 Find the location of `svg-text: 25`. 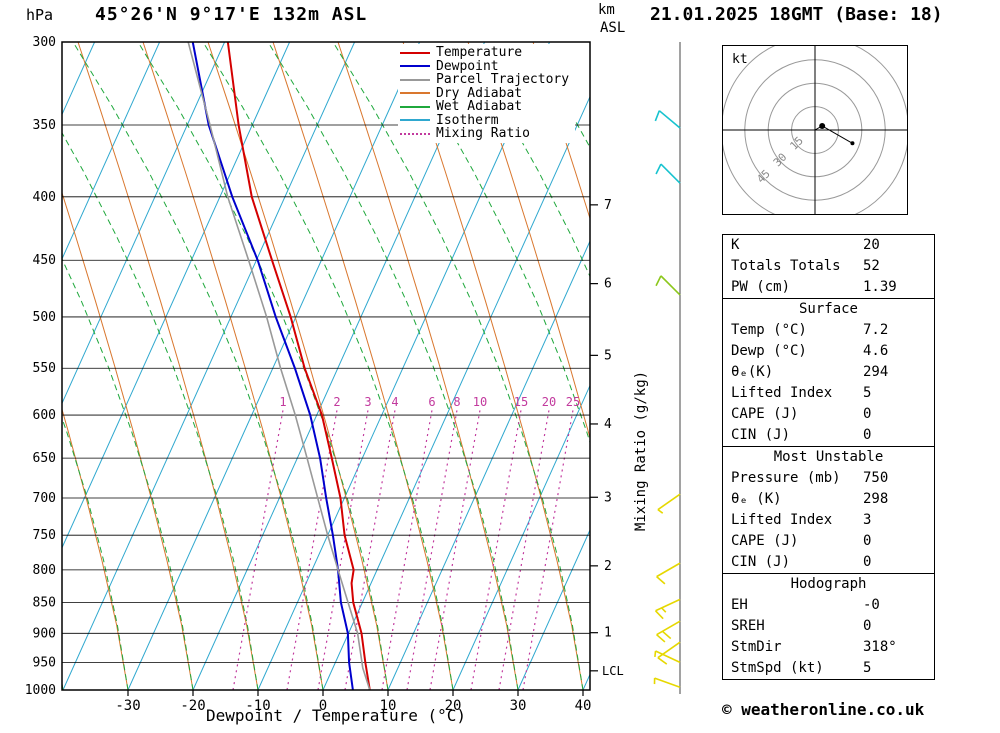

svg-text: 25 is located at coordinates (573, 402).